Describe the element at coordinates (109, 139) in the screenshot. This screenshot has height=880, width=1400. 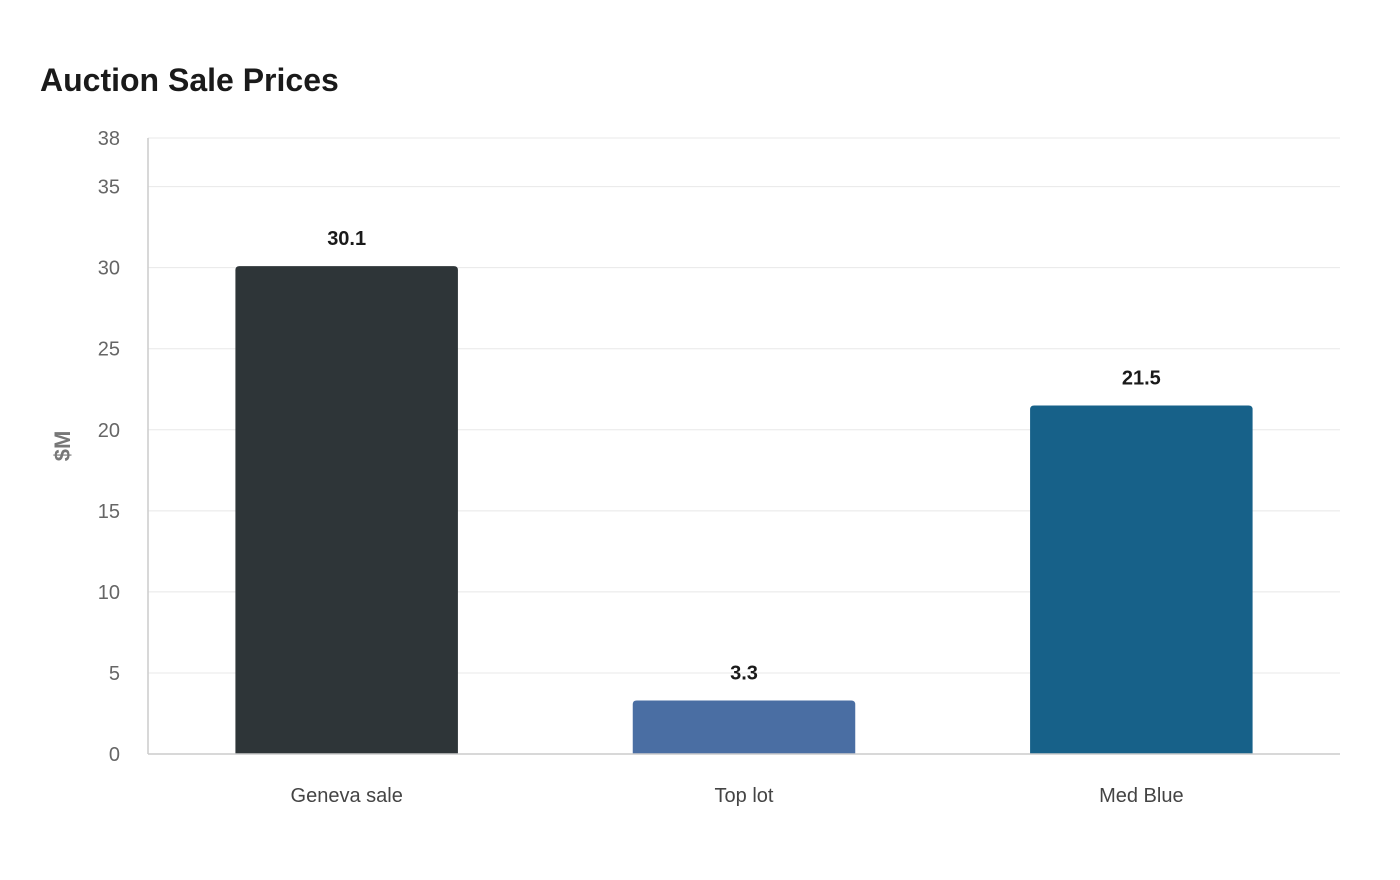
I see `y-tick-label: 38` at that location.